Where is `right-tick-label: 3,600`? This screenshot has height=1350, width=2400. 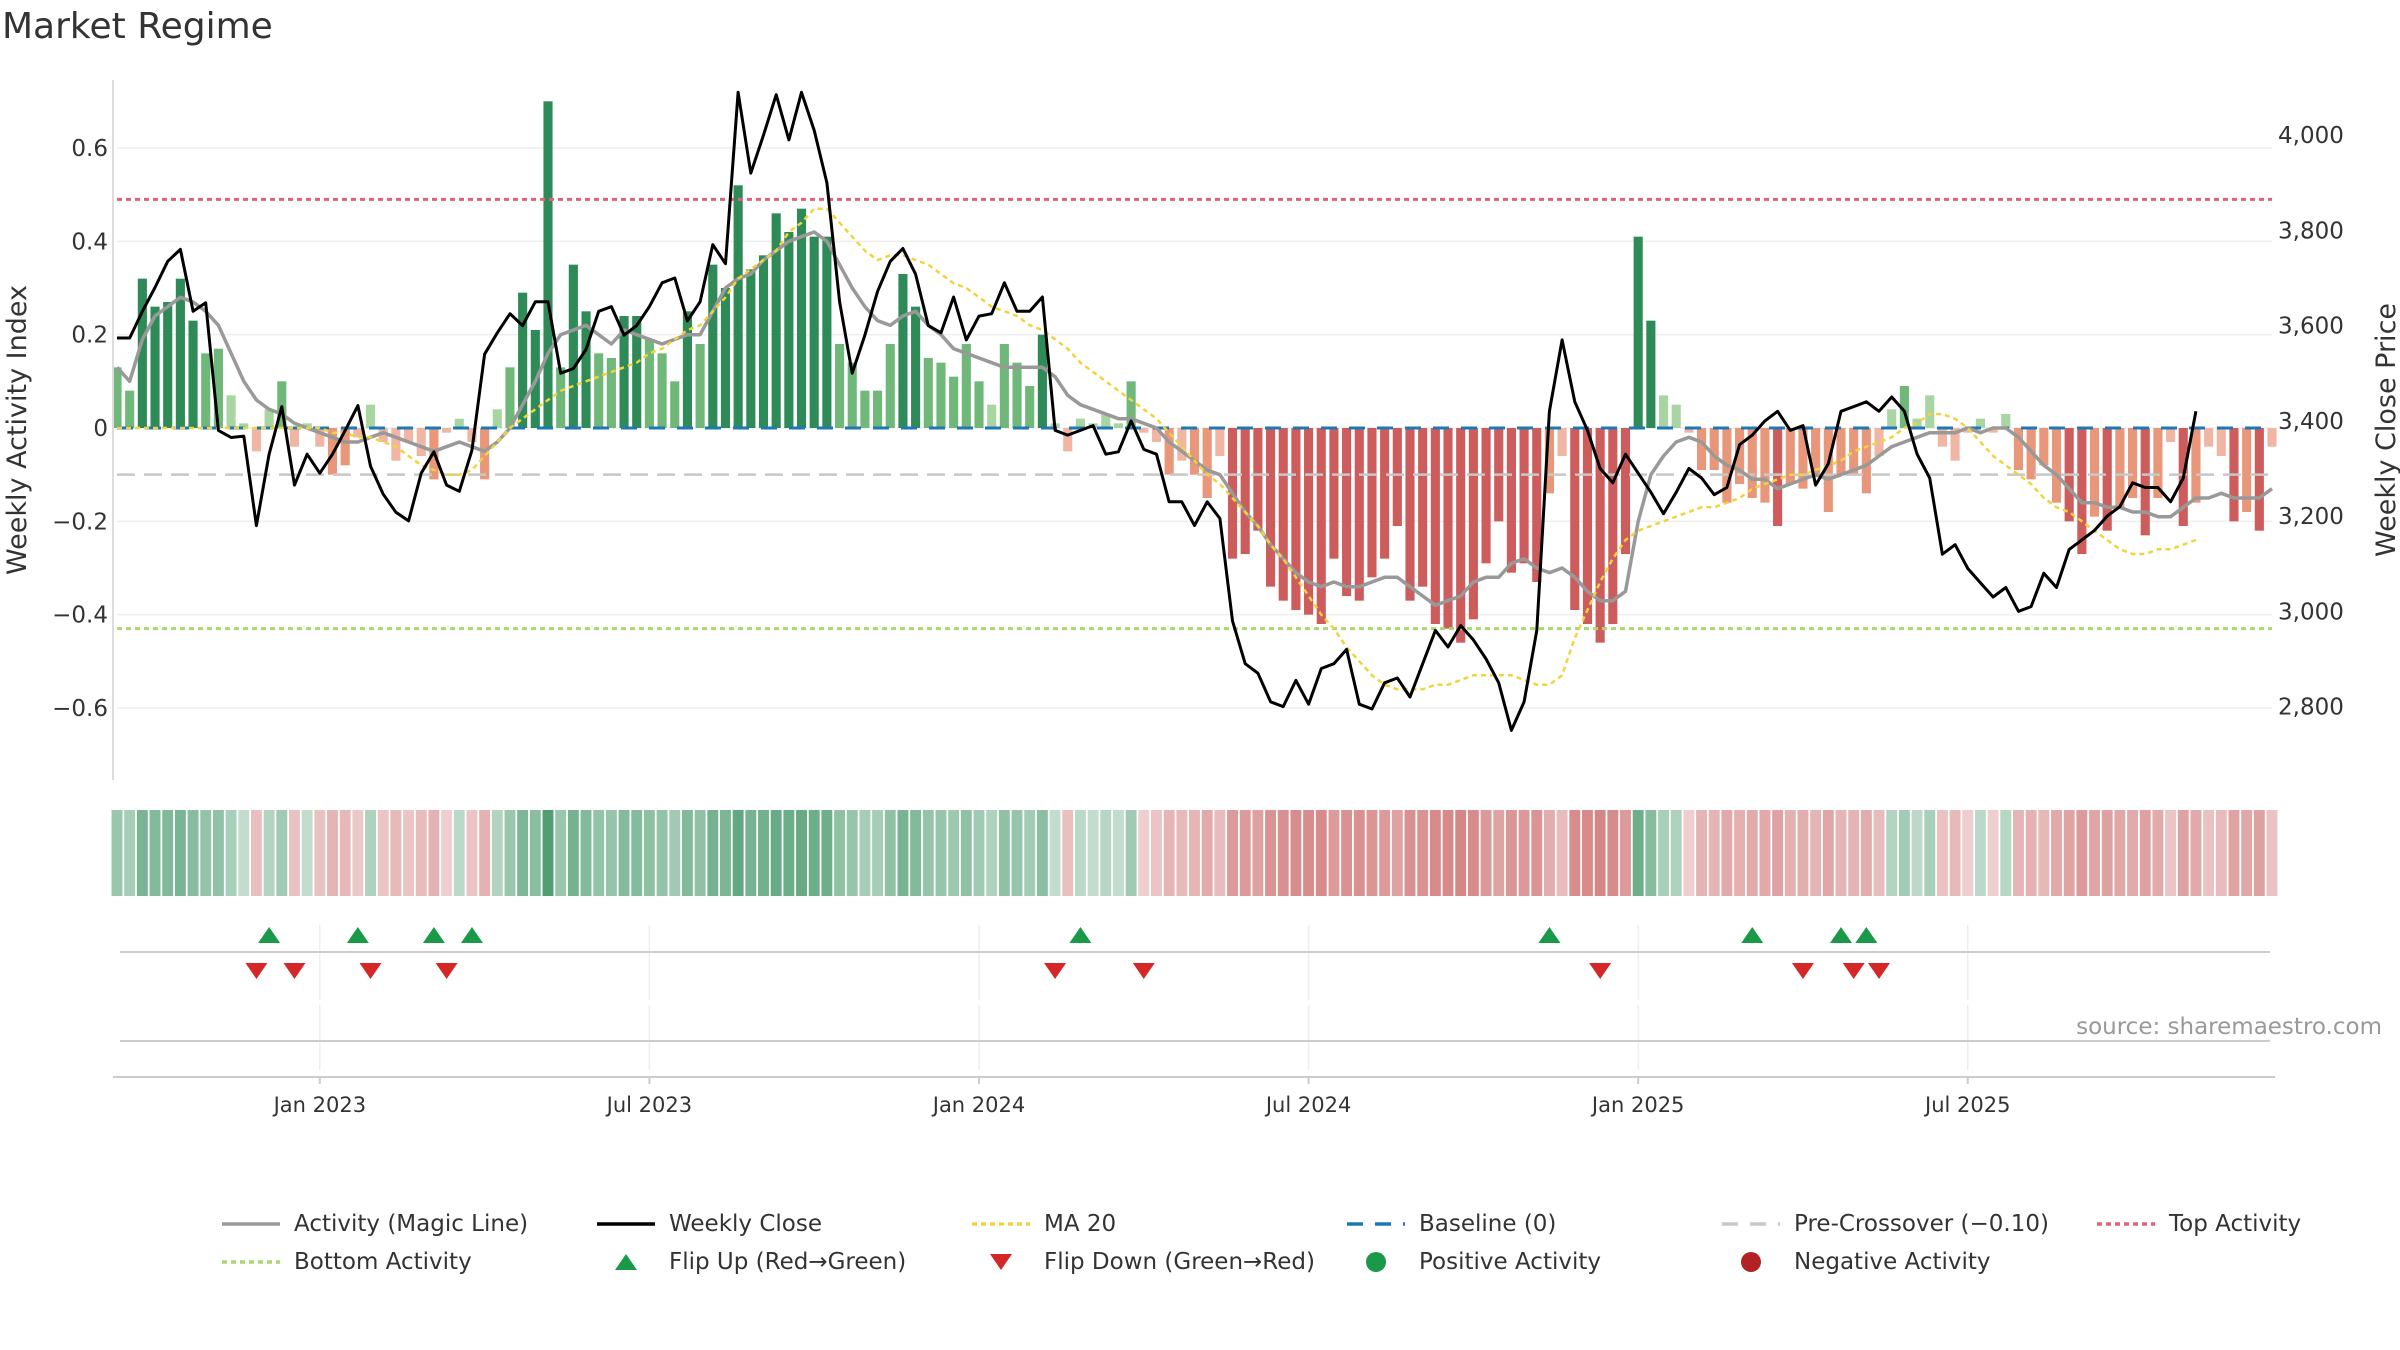
right-tick-label: 3,600 is located at coordinates (2311, 327).